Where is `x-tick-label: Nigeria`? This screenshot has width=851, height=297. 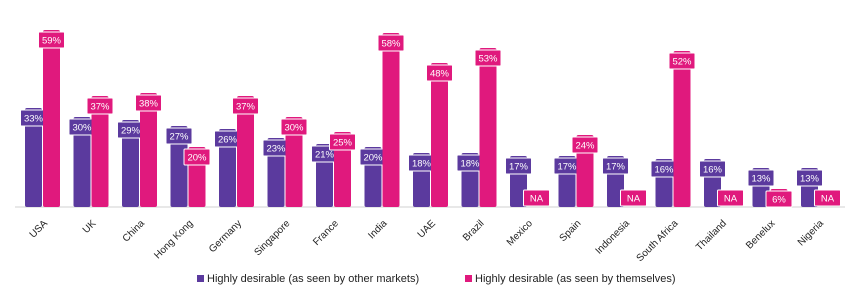 x-tick-label: Nigeria is located at coordinates (811, 233).